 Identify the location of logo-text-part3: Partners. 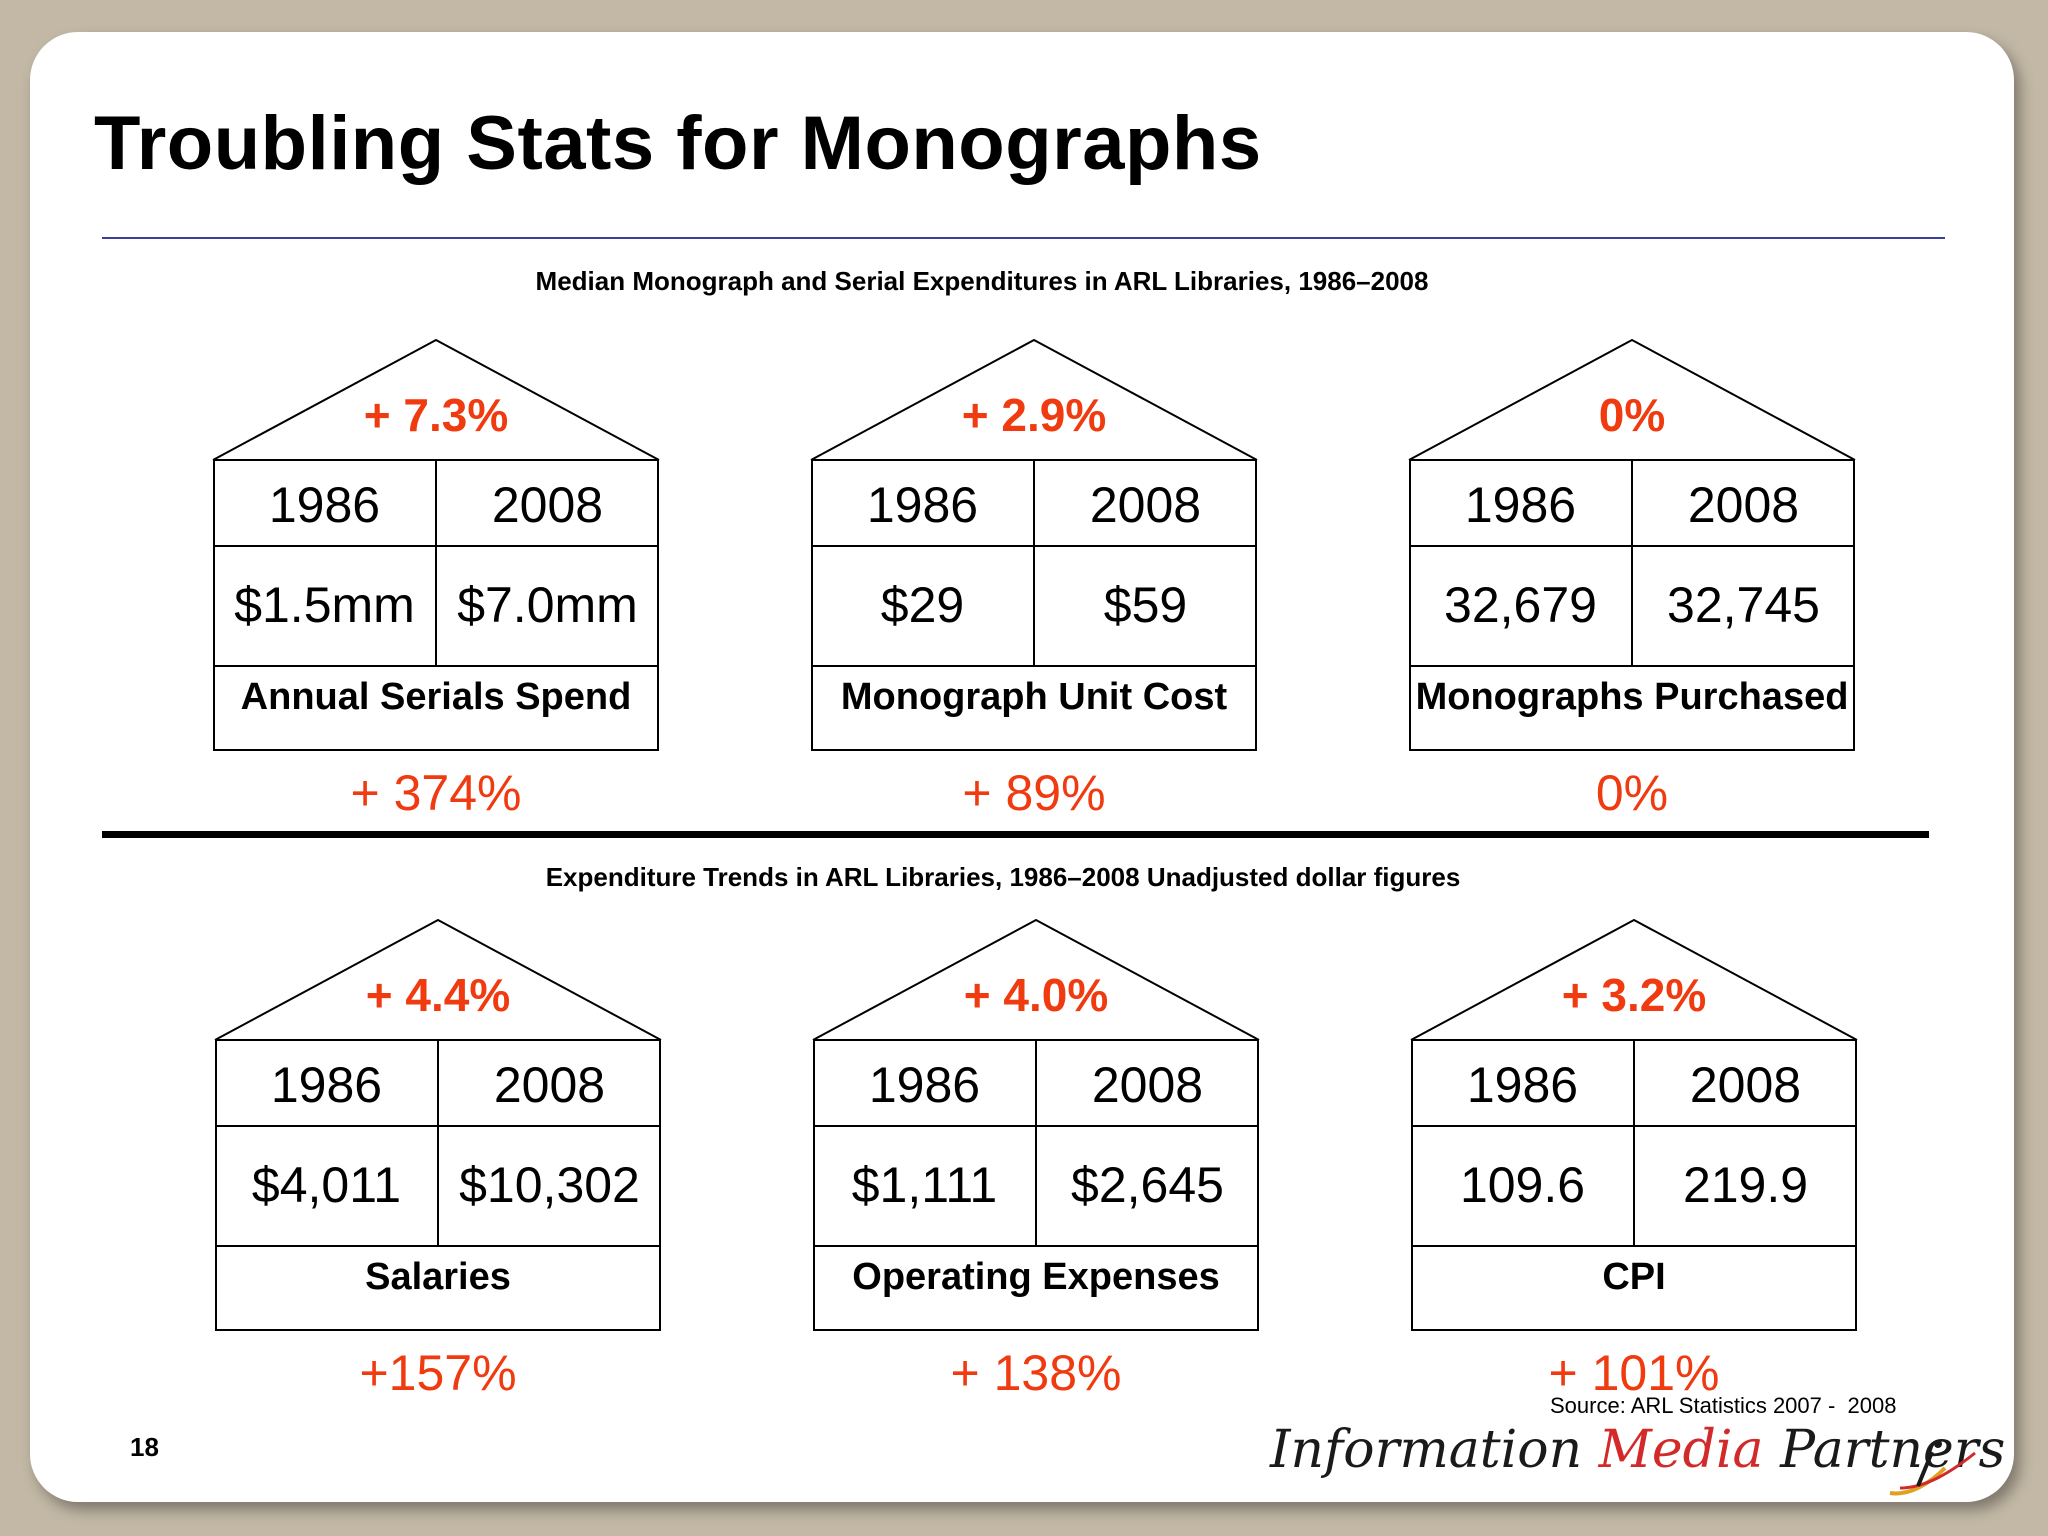
(1884, 1450).